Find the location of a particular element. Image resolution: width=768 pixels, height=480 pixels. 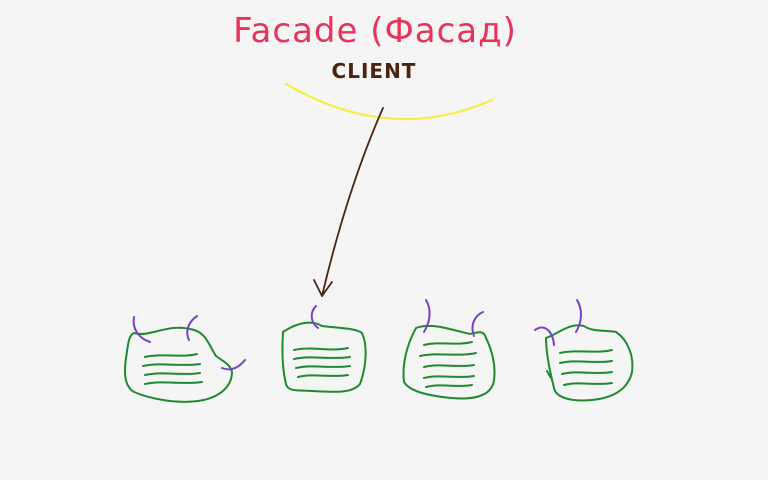

client-label: CLIENT is located at coordinates (374, 71).